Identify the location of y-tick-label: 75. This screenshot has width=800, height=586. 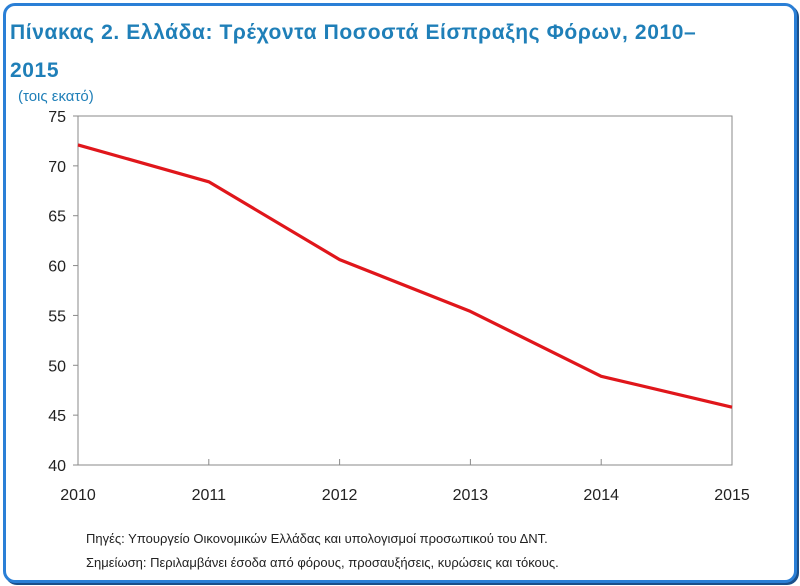
(57, 117).